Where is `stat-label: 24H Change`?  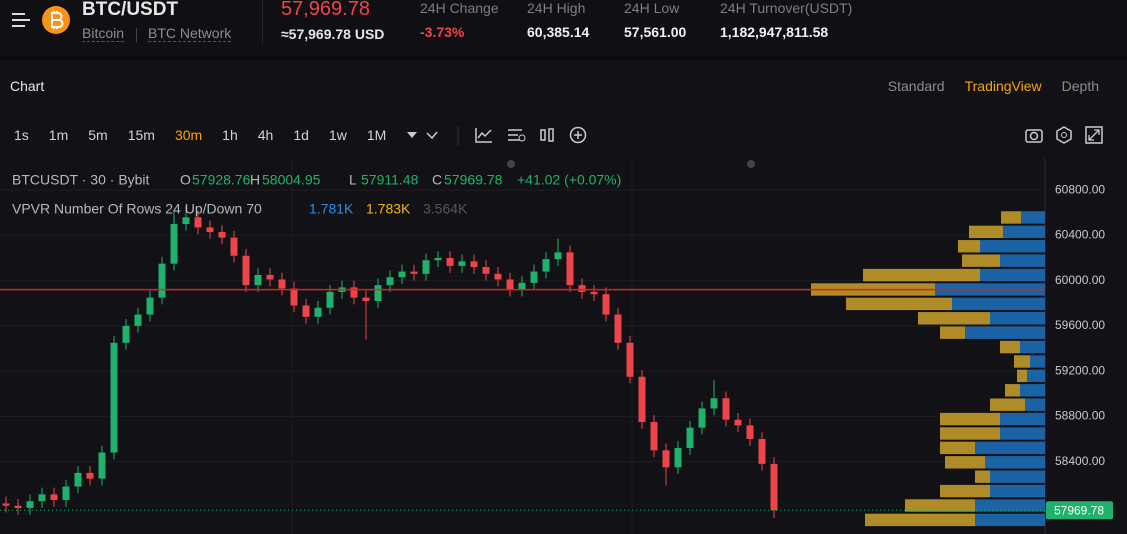 stat-label: 24H Change is located at coordinates (459, 8).